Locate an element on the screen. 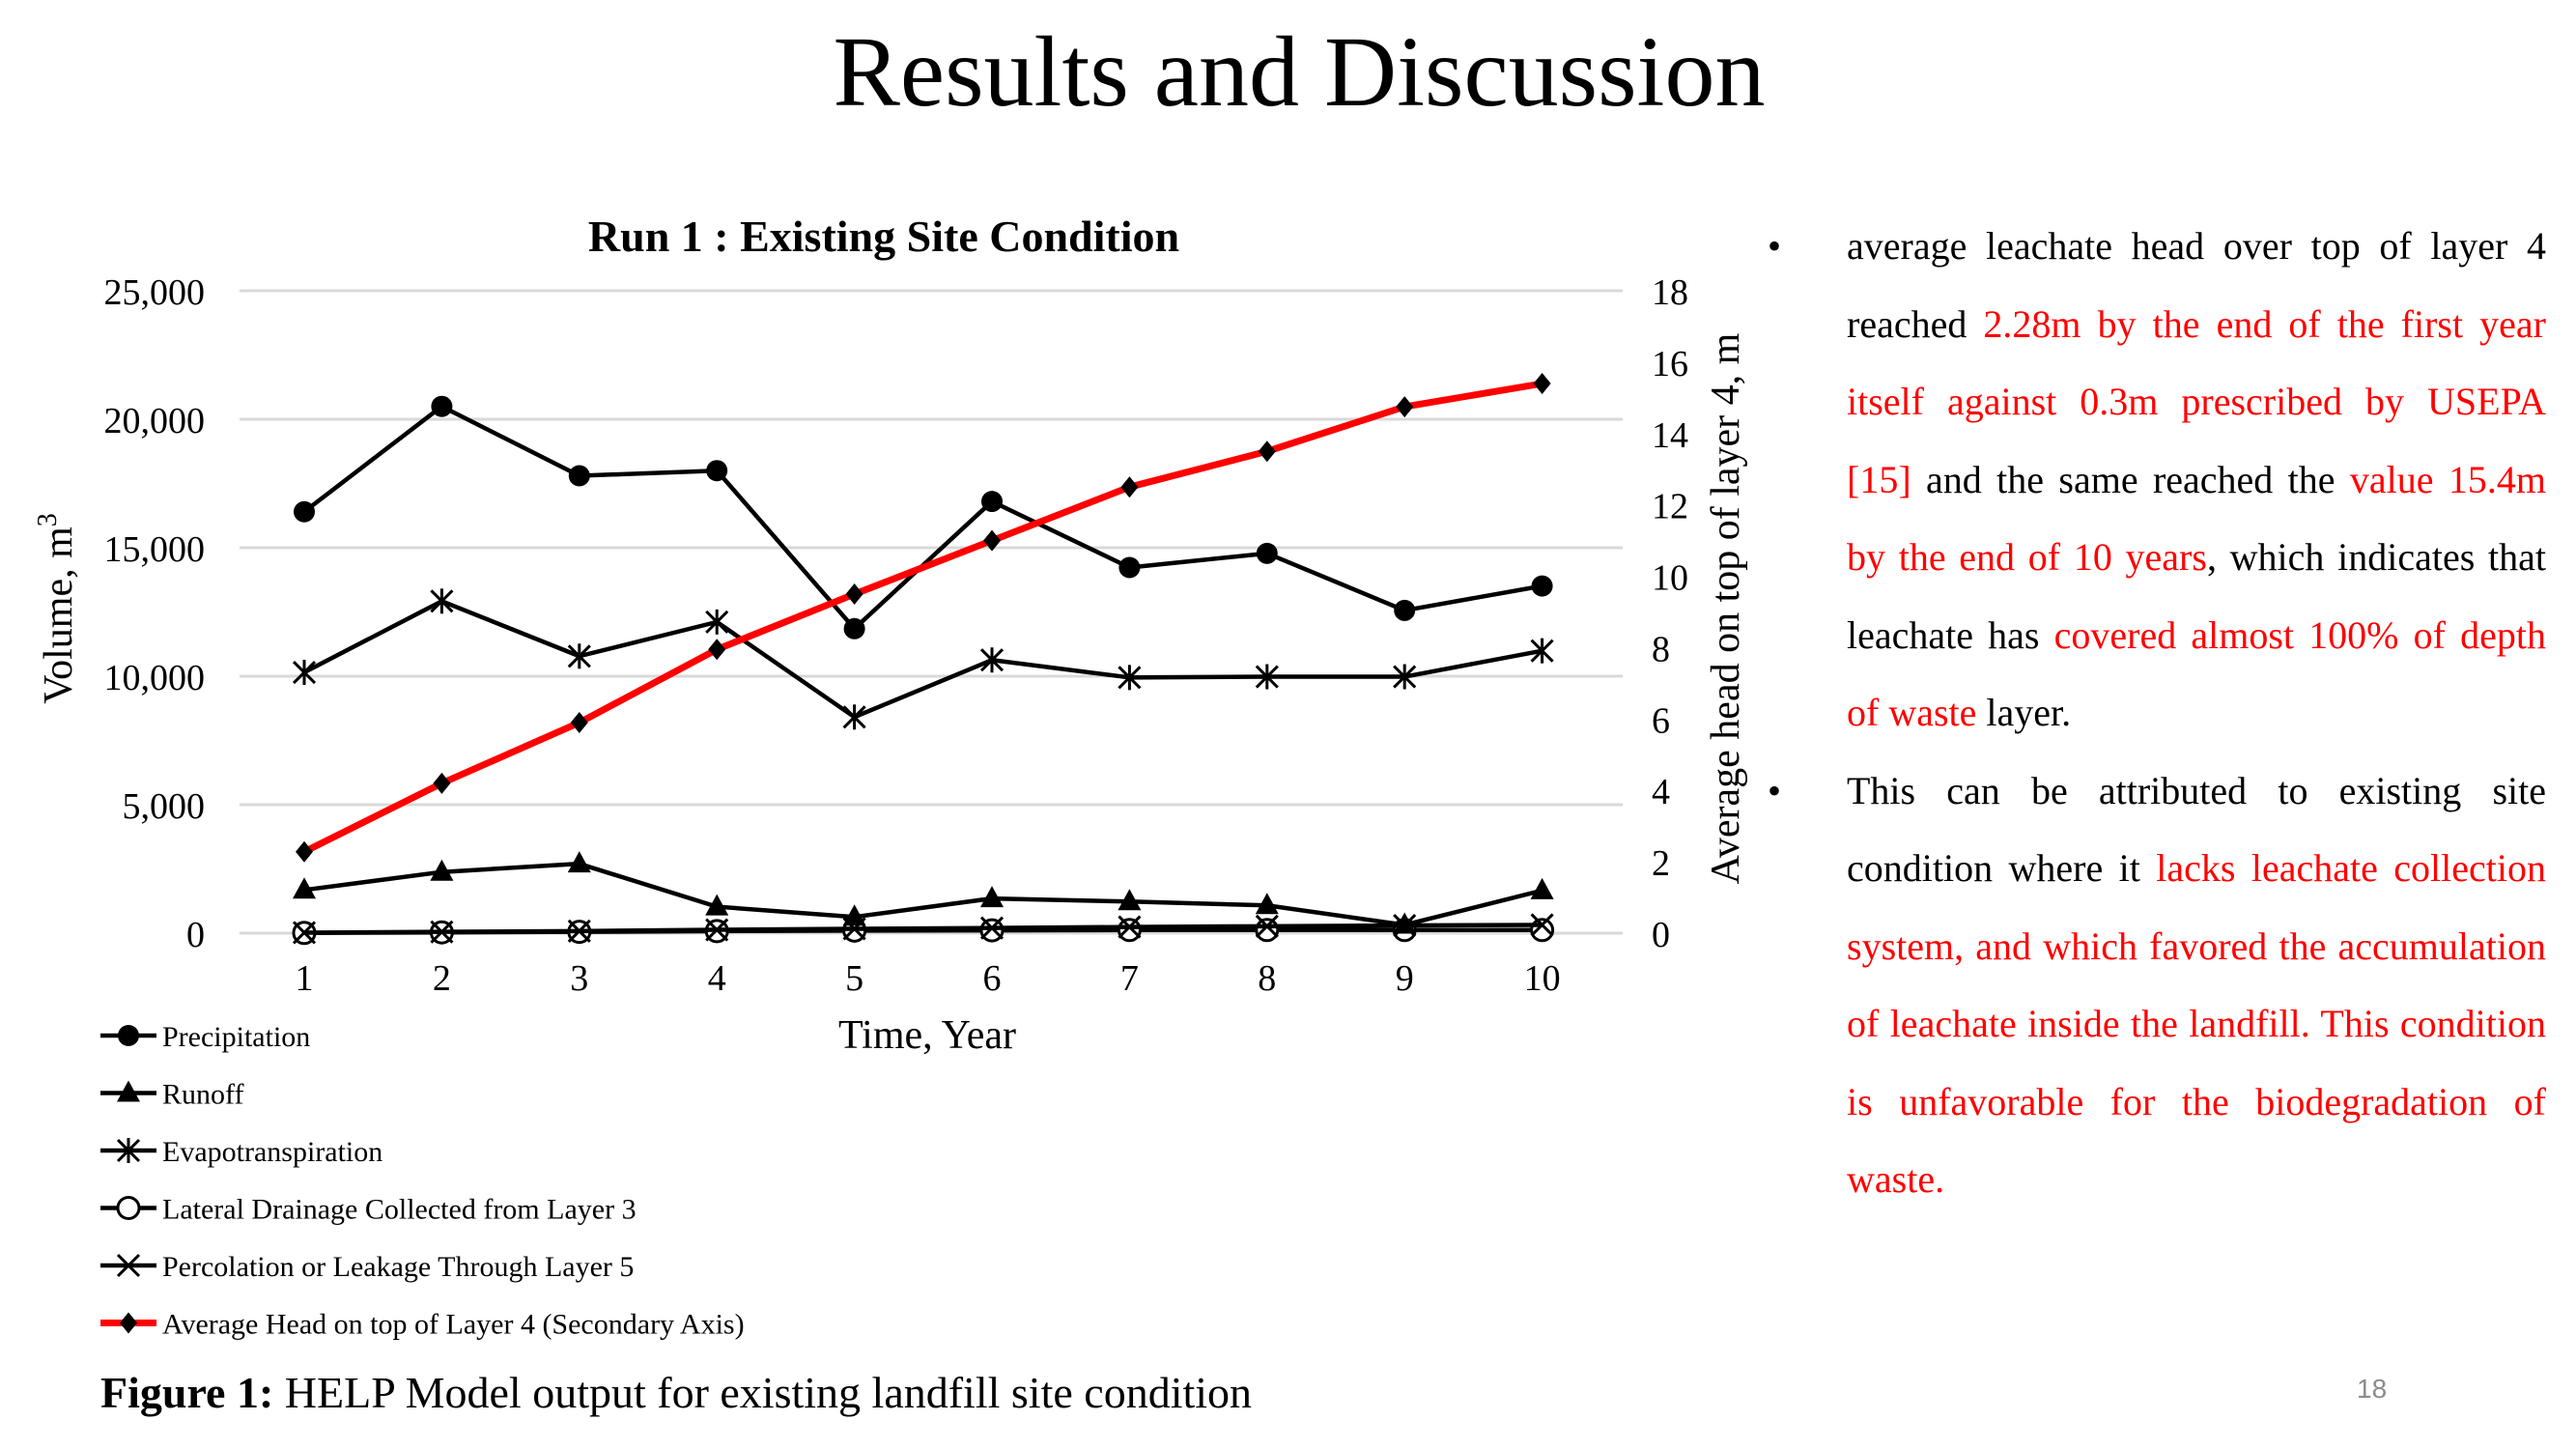 The width and height of the screenshot is (2576, 1449). legend-label: Precipitation is located at coordinates (236, 1037).